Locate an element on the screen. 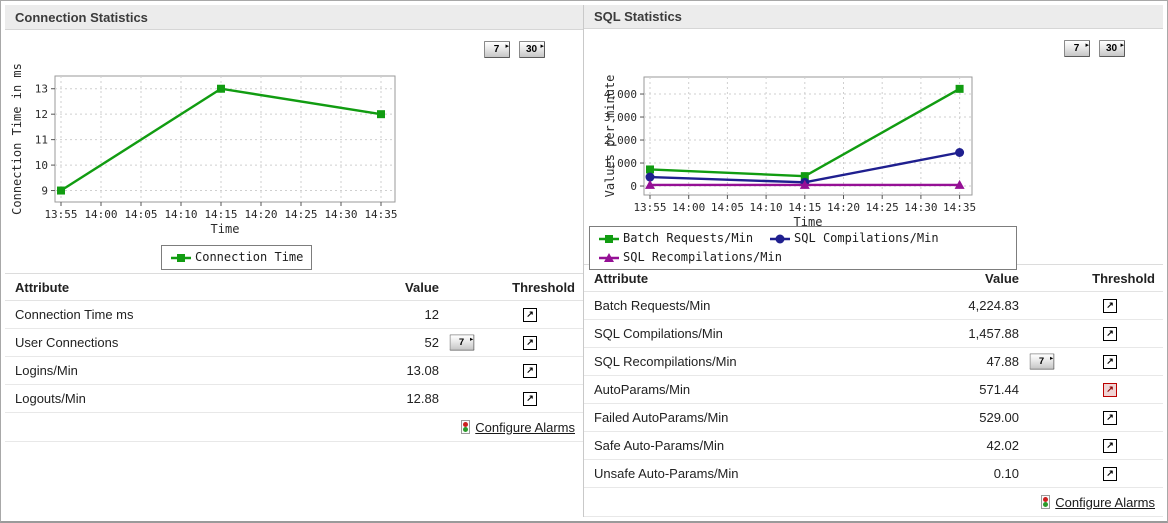 This screenshot has width=1168, height=523. svg-text: 1,000 is located at coordinates (620, 163).